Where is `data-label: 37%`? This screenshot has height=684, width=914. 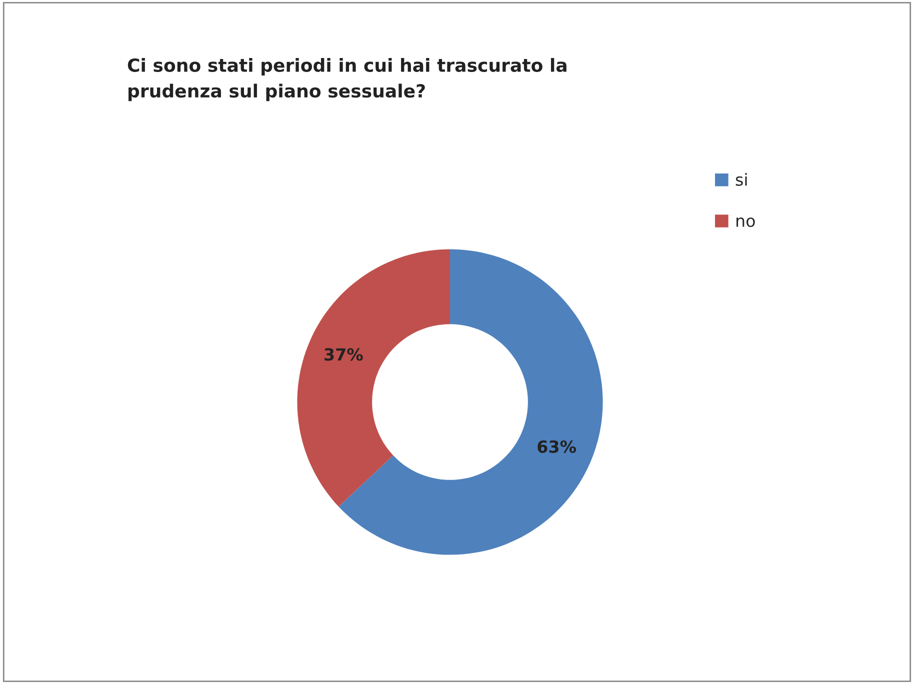
data-label: 37% is located at coordinates (343, 354).